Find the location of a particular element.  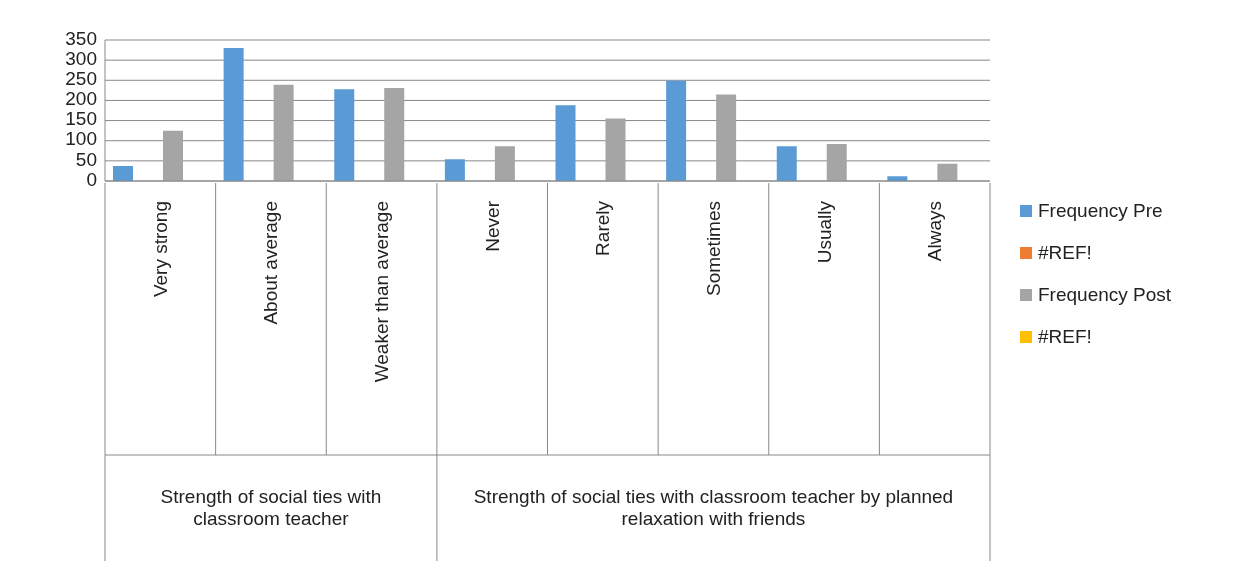

x-tick-label: Sometimes is located at coordinates (713, 249).